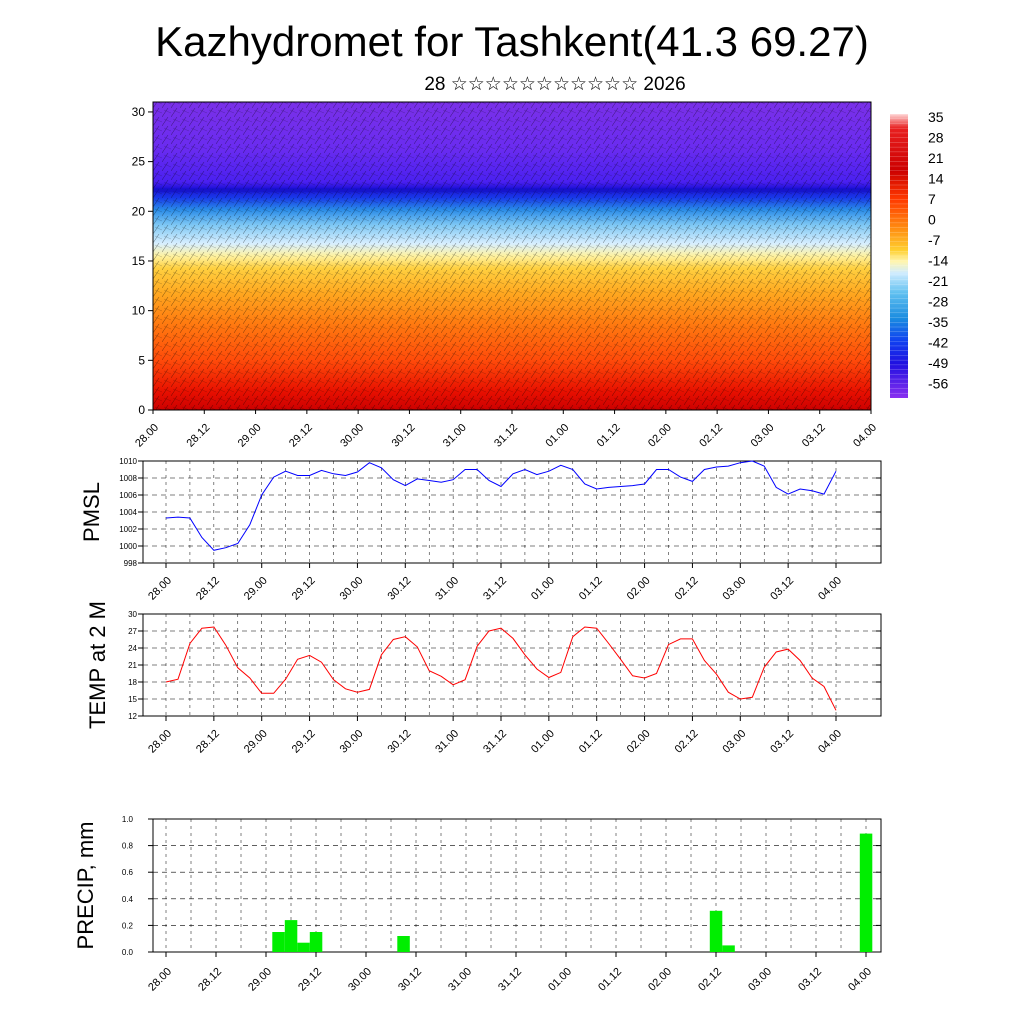 Image resolution: width=1024 pixels, height=1024 pixels. What do you see at coordinates (97, 665) in the screenshot?
I see `y-axis-label: TEMP at 2 M` at bounding box center [97, 665].